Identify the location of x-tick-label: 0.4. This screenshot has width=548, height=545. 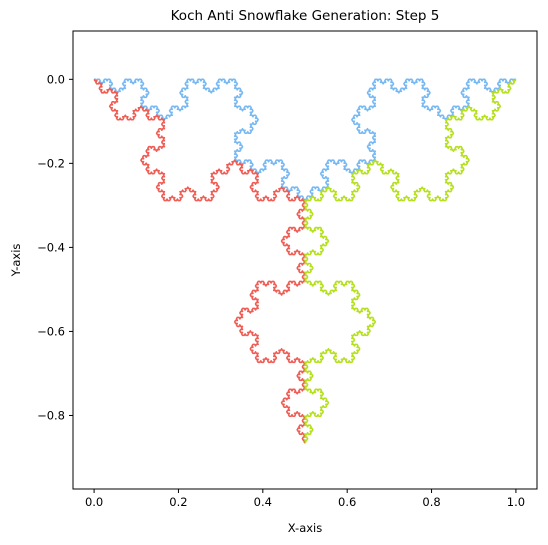
(263, 502).